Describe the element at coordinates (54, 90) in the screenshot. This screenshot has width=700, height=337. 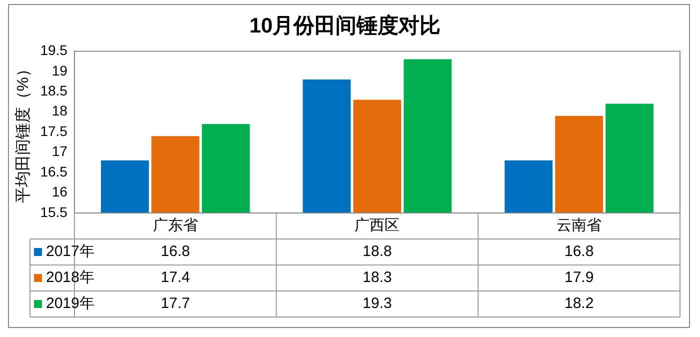
I see `y-tick-label: 18.5` at that location.